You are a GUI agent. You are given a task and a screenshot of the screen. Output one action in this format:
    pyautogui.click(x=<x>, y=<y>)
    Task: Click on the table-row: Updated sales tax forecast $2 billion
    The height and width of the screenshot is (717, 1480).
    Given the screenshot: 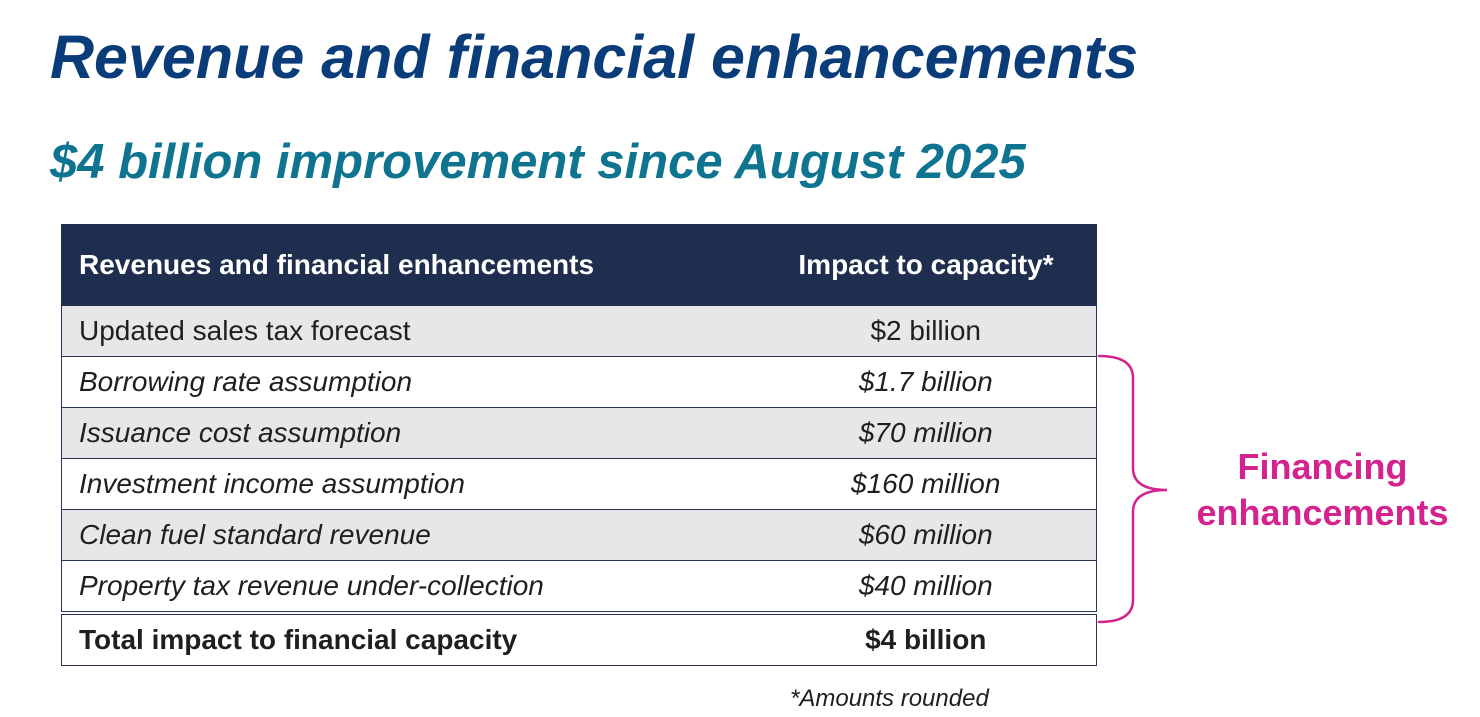 What is the action you would take?
    pyautogui.click(x=579, y=331)
    